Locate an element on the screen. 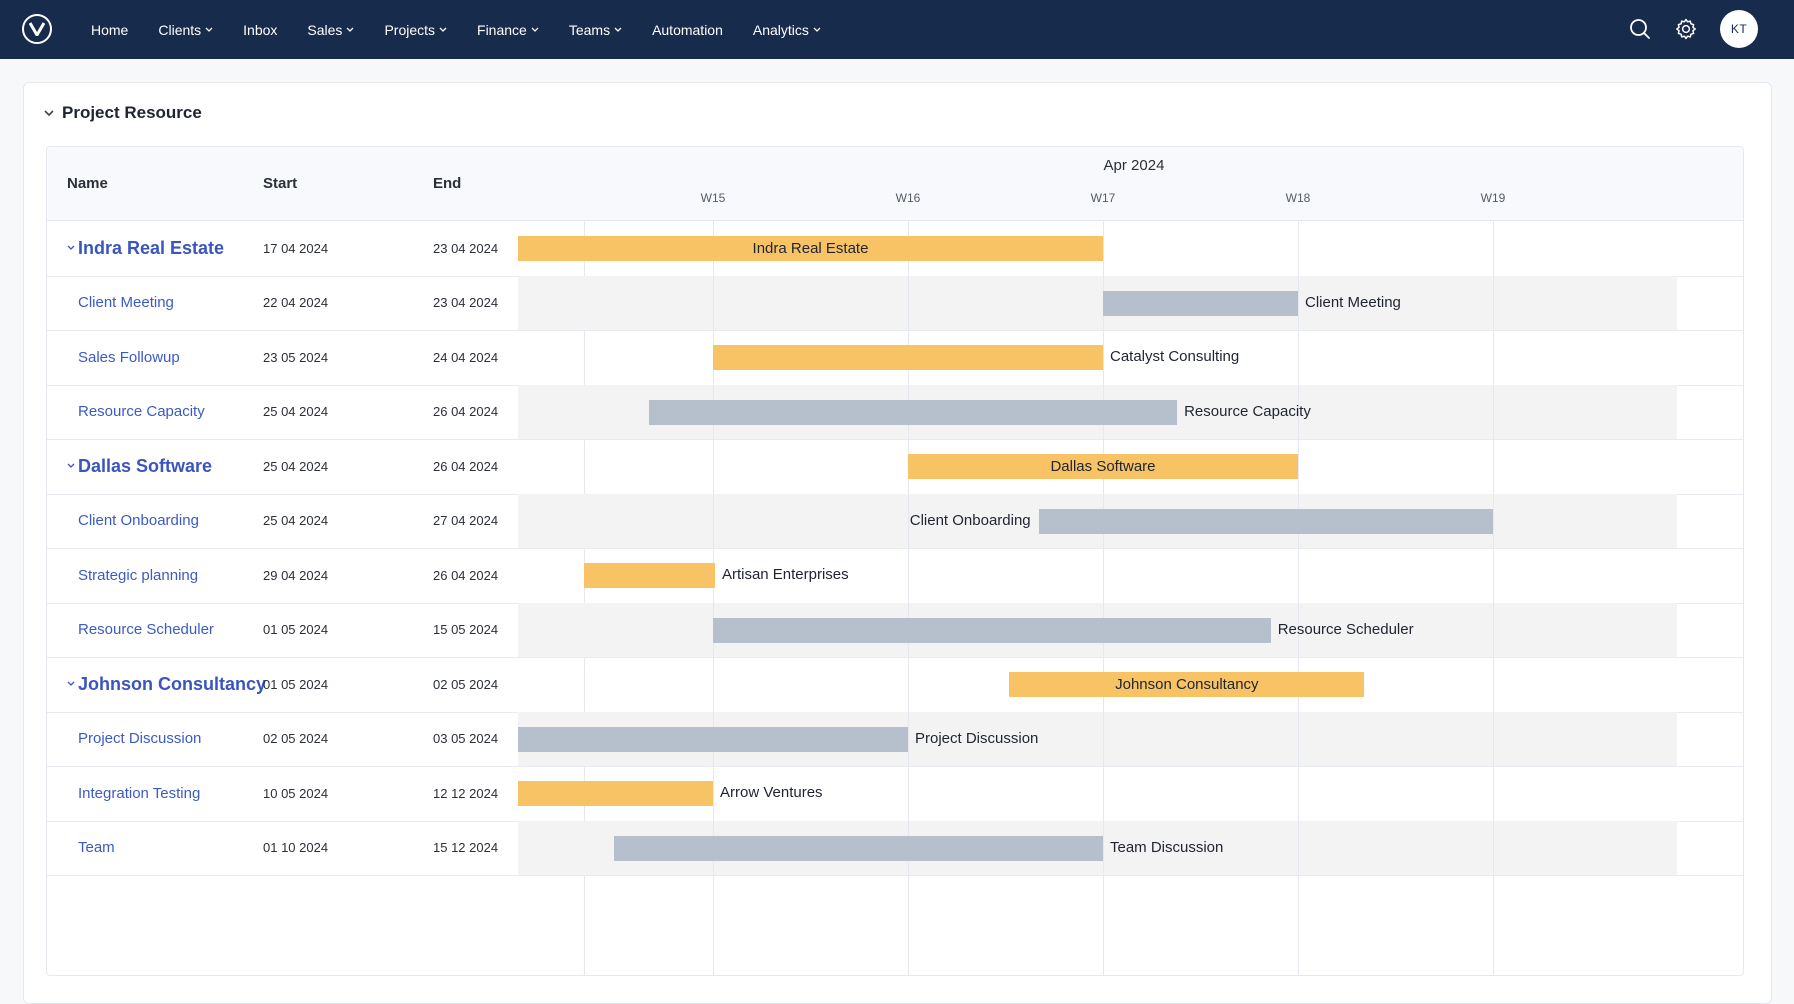  bar-label: Catalyst Consulting is located at coordinates (1175, 357).